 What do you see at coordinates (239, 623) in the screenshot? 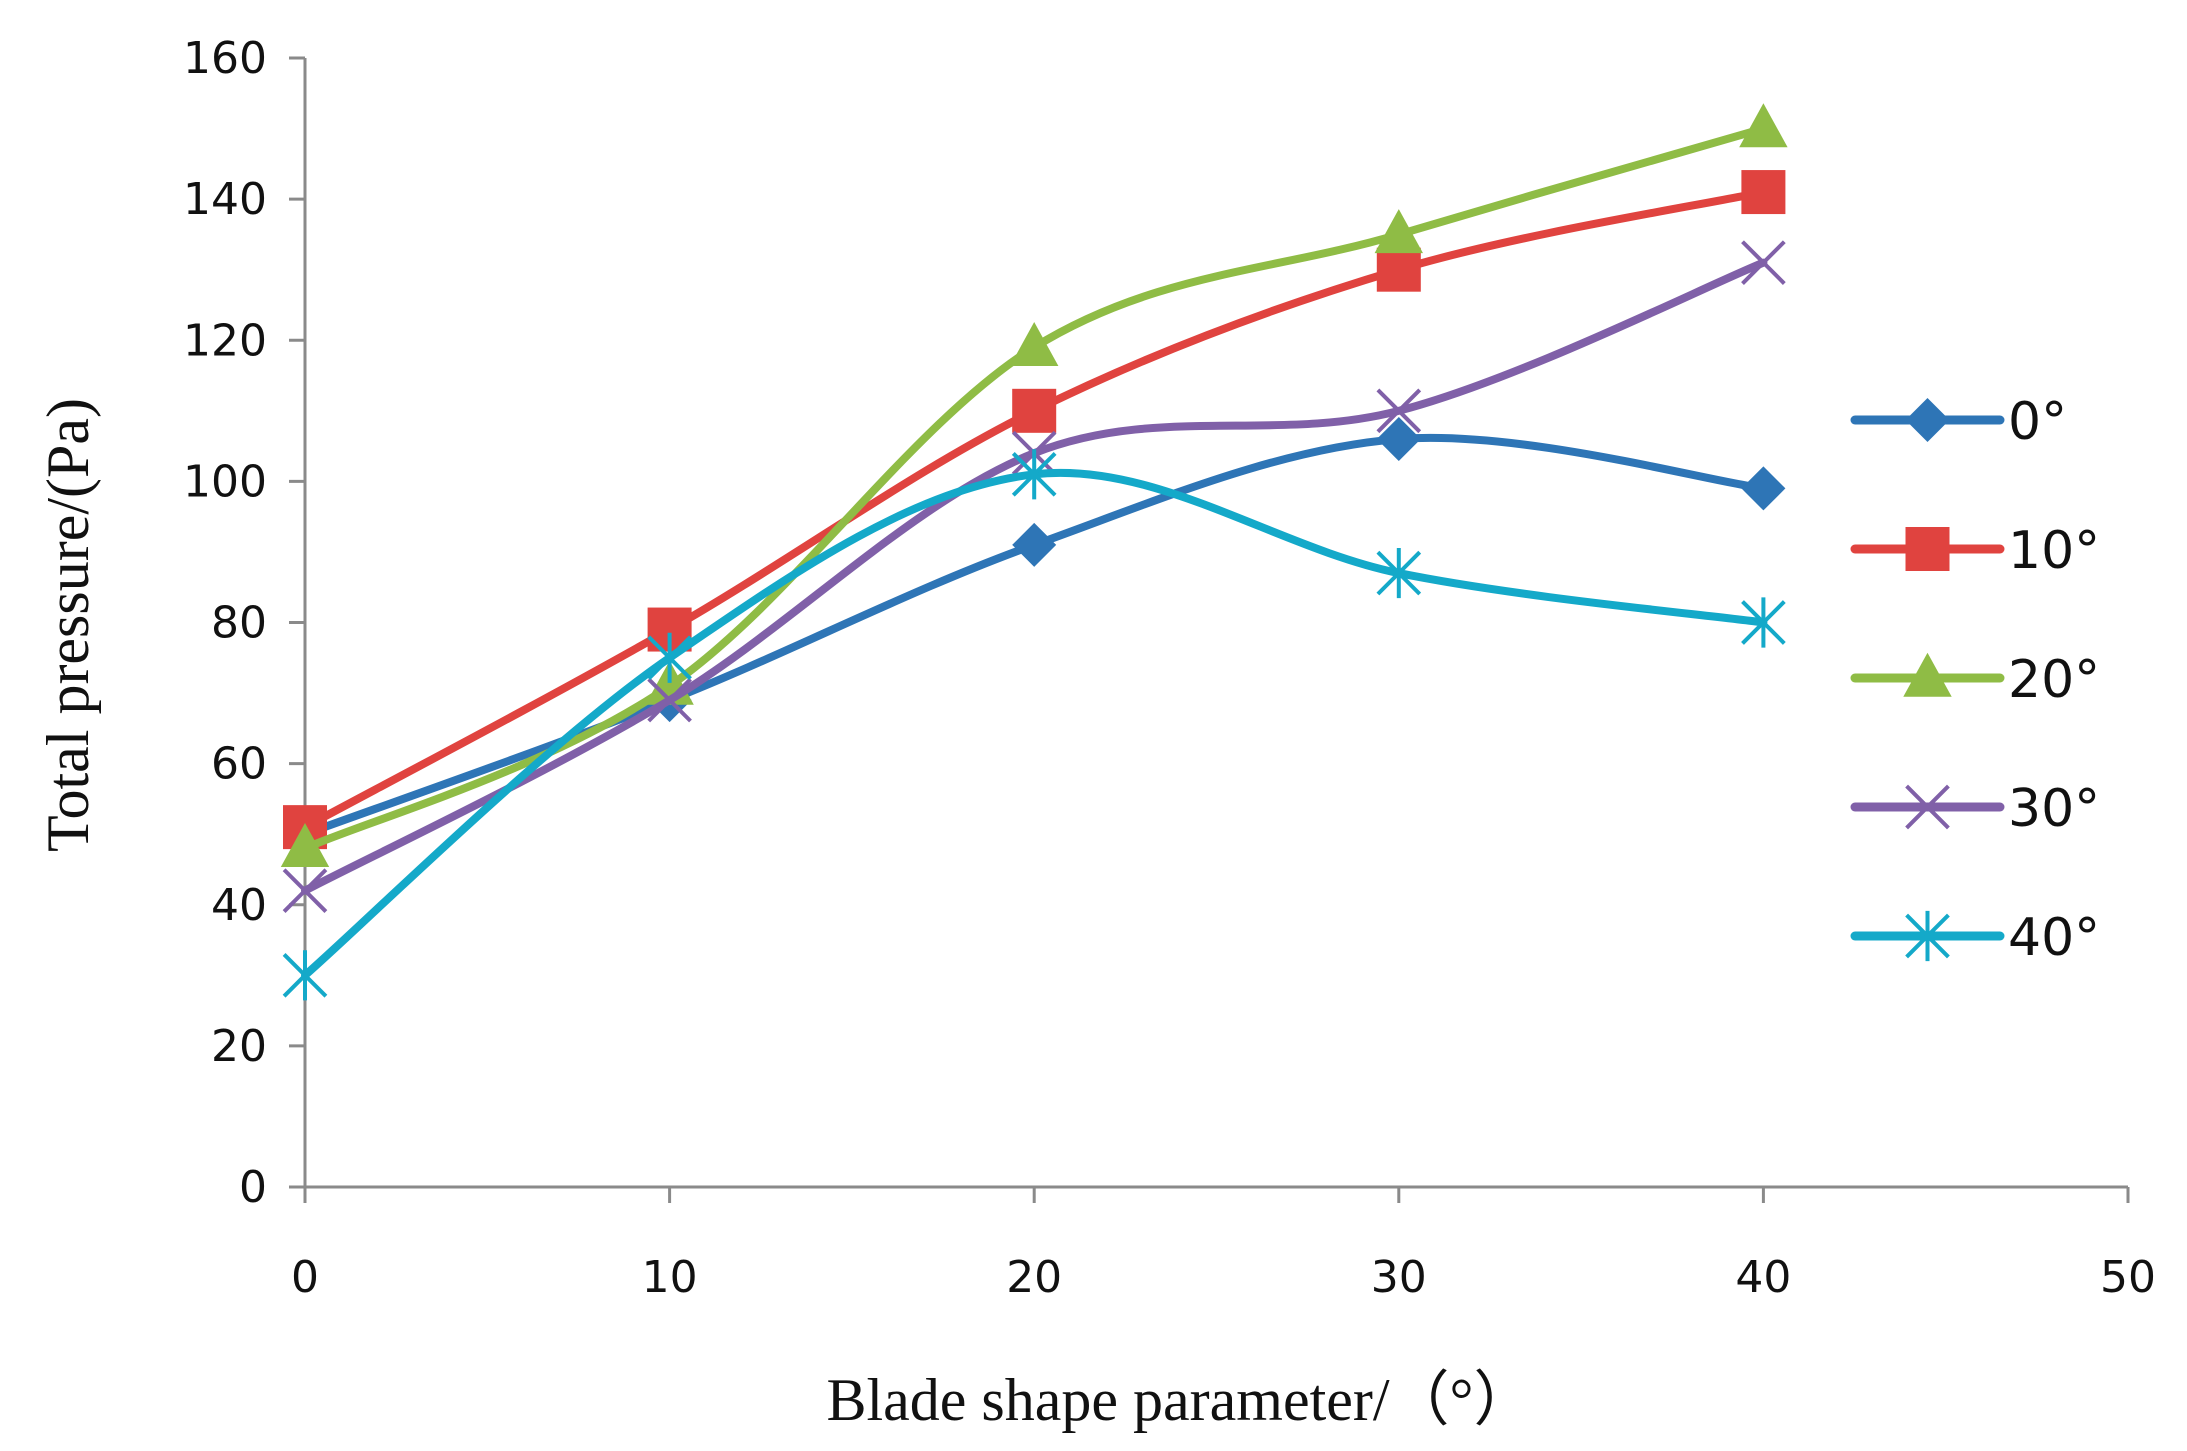
I see `y-tick-label: 80` at bounding box center [239, 623].